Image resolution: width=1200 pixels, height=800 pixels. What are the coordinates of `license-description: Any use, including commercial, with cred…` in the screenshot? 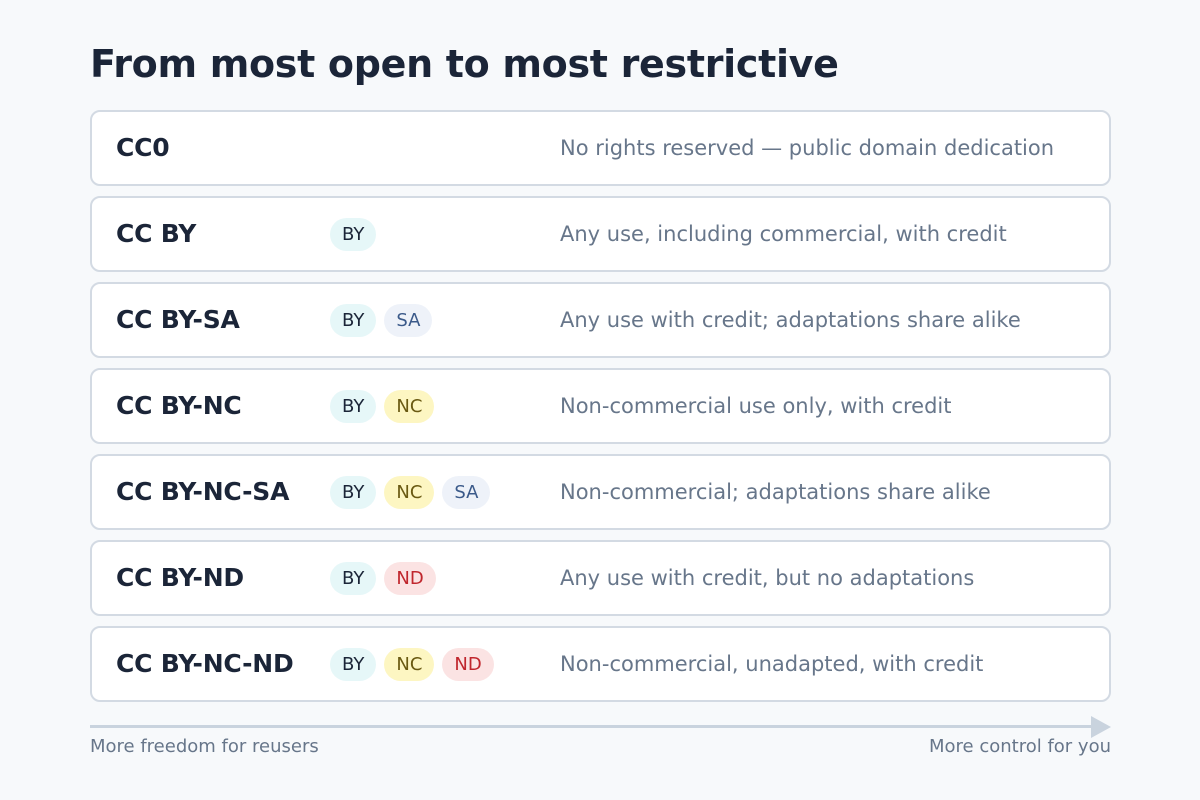 It's located at (783, 234).